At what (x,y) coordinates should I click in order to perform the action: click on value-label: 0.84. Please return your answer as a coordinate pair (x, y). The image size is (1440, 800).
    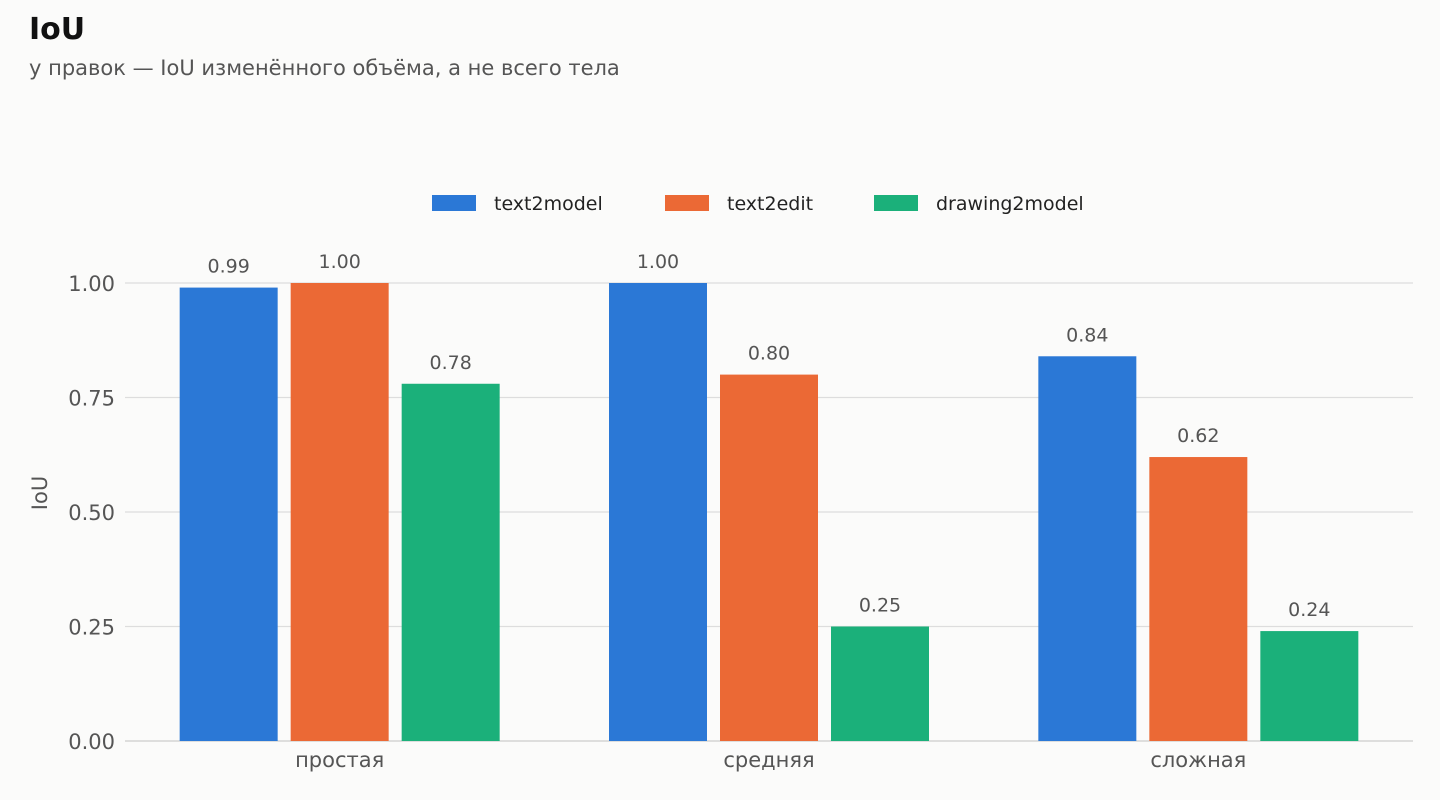
    Looking at the image, I should click on (1087, 335).